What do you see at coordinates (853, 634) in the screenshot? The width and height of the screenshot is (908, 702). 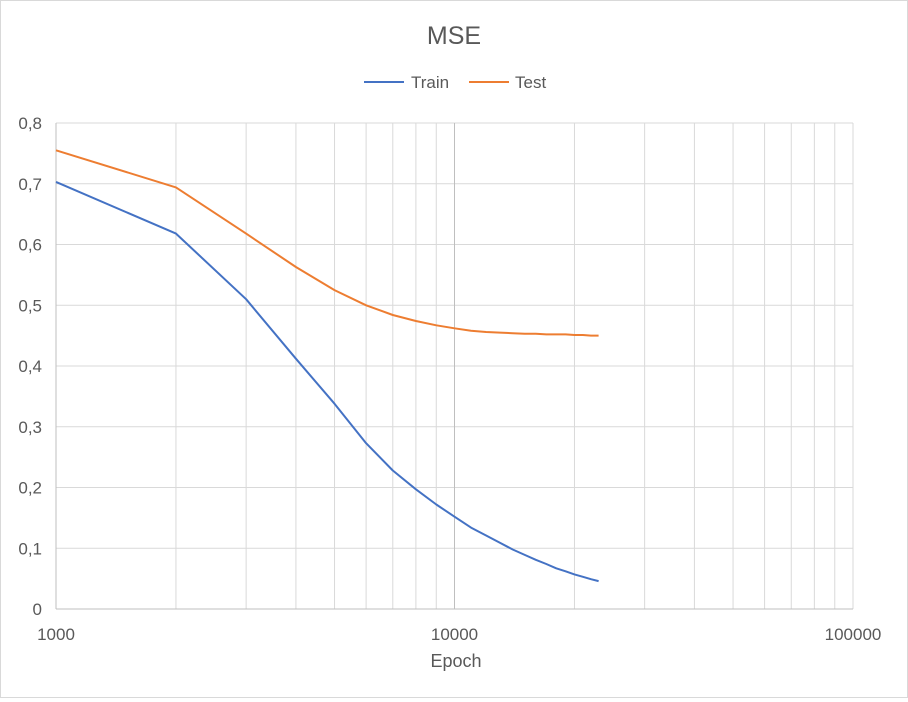 I see `x-tick-label: 100000` at bounding box center [853, 634].